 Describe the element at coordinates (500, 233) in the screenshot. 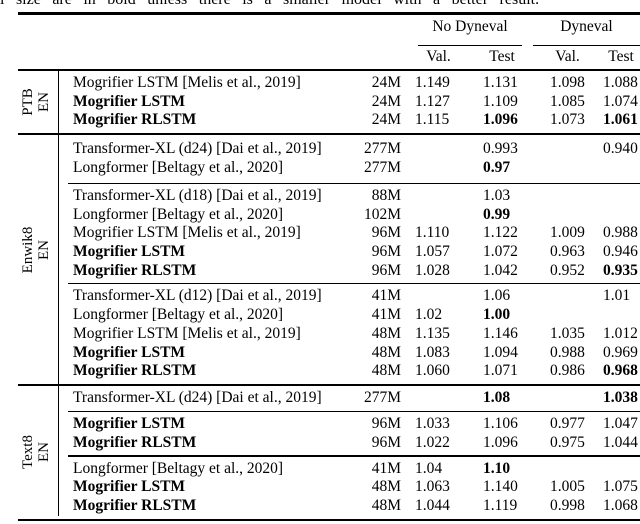

I see `value-cell: 1.122` at that location.